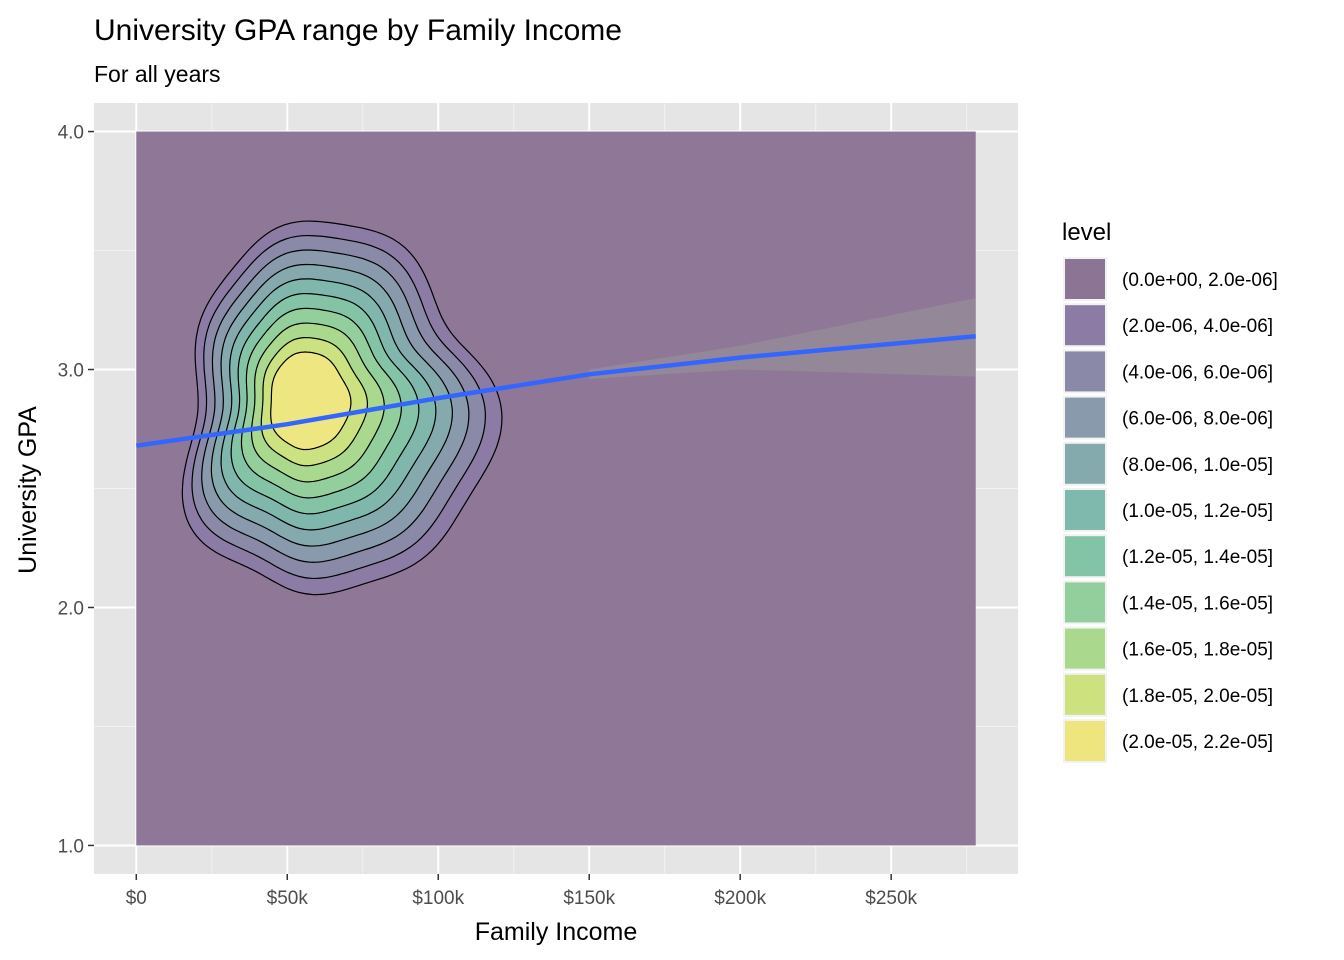 The width and height of the screenshot is (1344, 960). I want to click on x-axis-label: Family Income, so click(556, 932).